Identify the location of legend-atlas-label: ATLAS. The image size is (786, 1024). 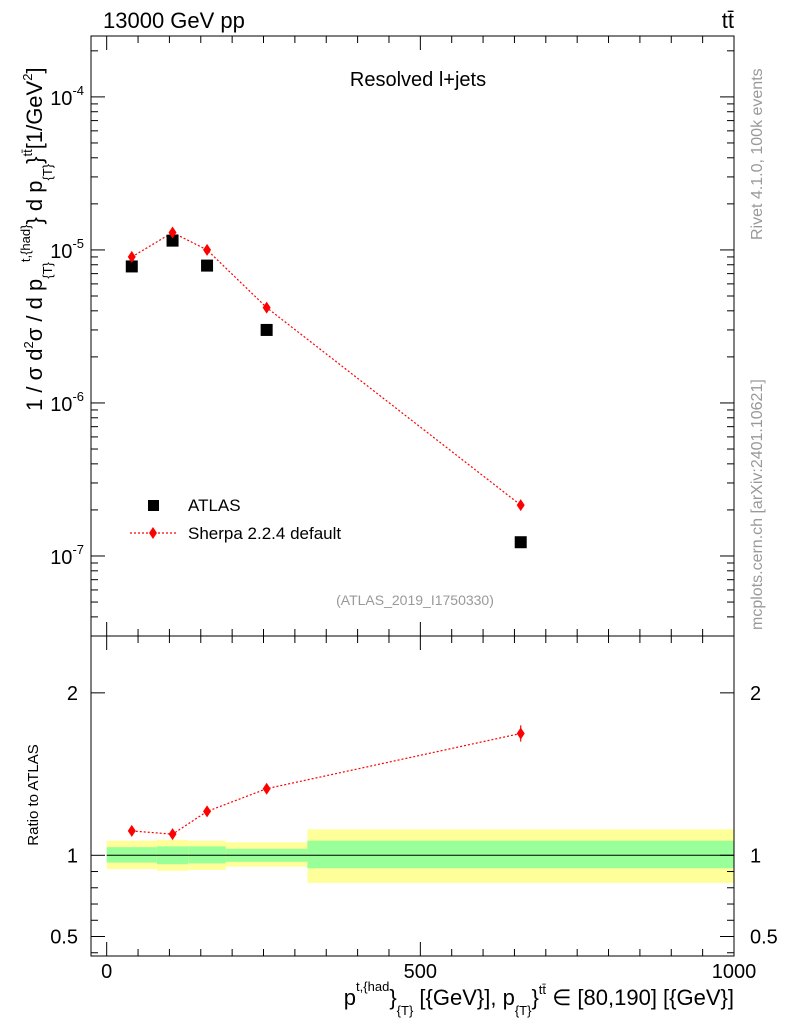
(214, 505).